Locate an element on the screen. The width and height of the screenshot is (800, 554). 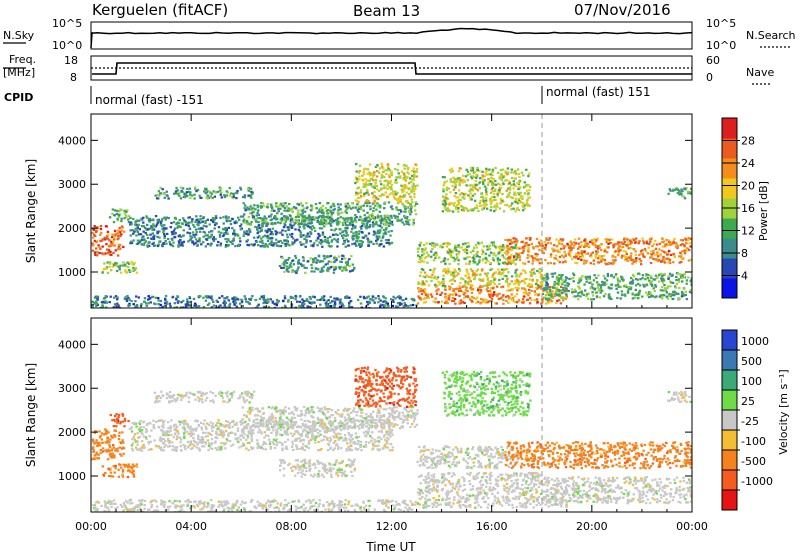
nsky-tick-bottom: 10^0 is located at coordinates (67, 45).